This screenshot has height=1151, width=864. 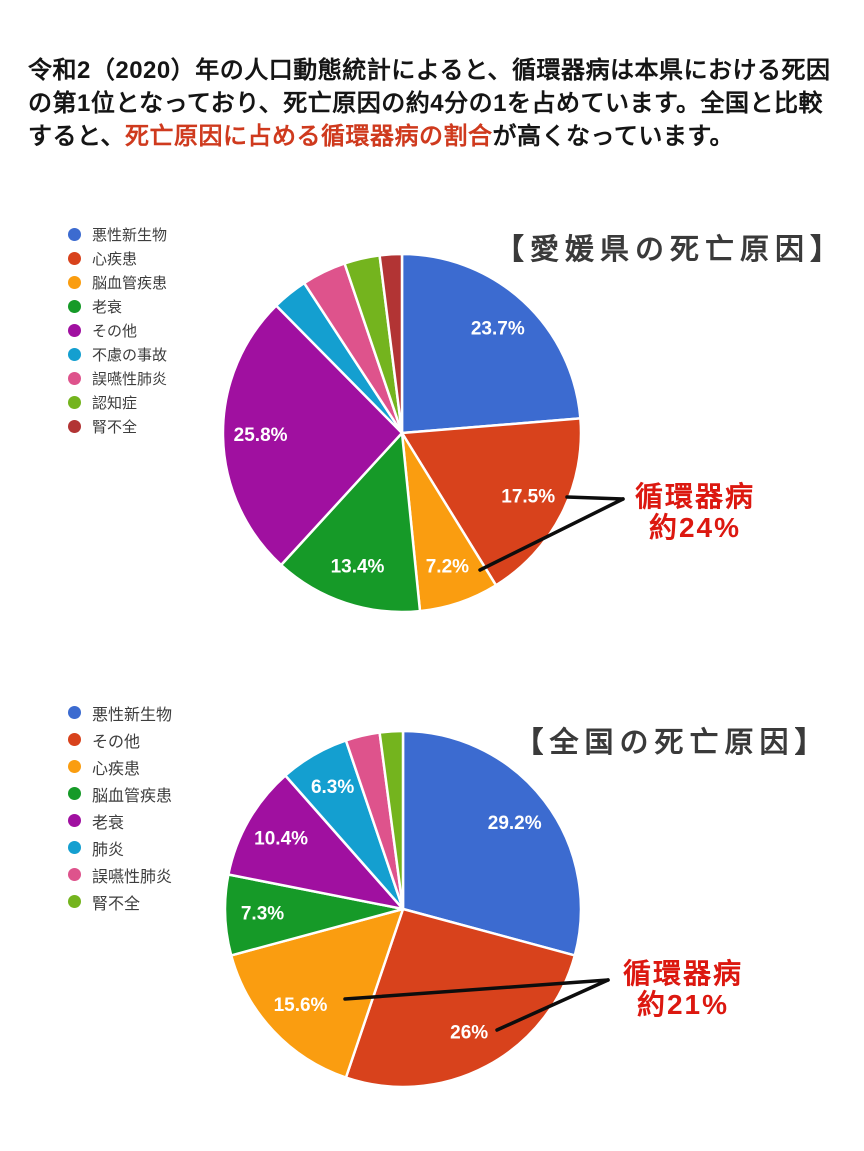 I want to click on pie-slice-value-label: 6.3%, so click(x=332, y=787).